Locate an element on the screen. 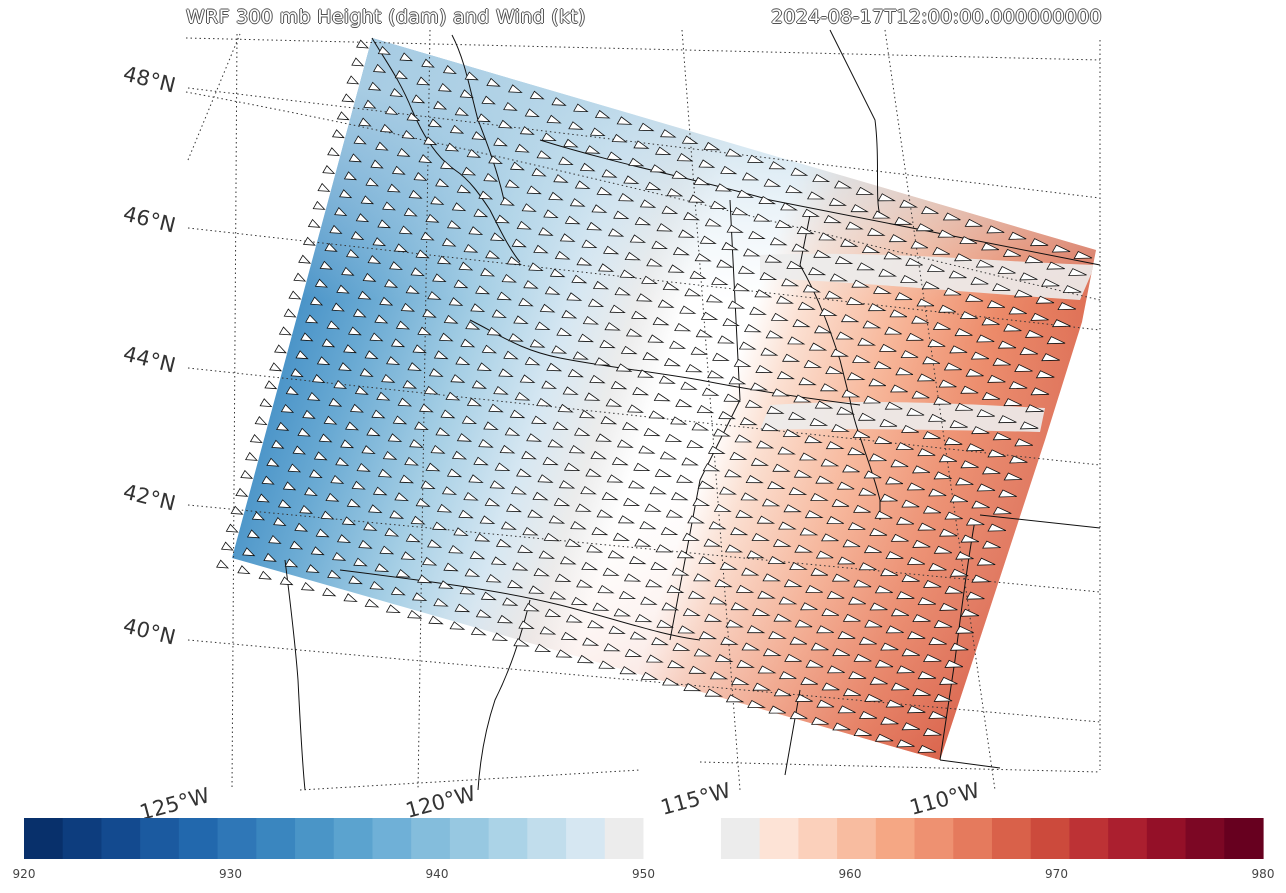 Image resolution: width=1286 pixels, height=893 pixels. map-title: WRF 300 mb Height (dam) and Wind (kt) is located at coordinates (386, 17).